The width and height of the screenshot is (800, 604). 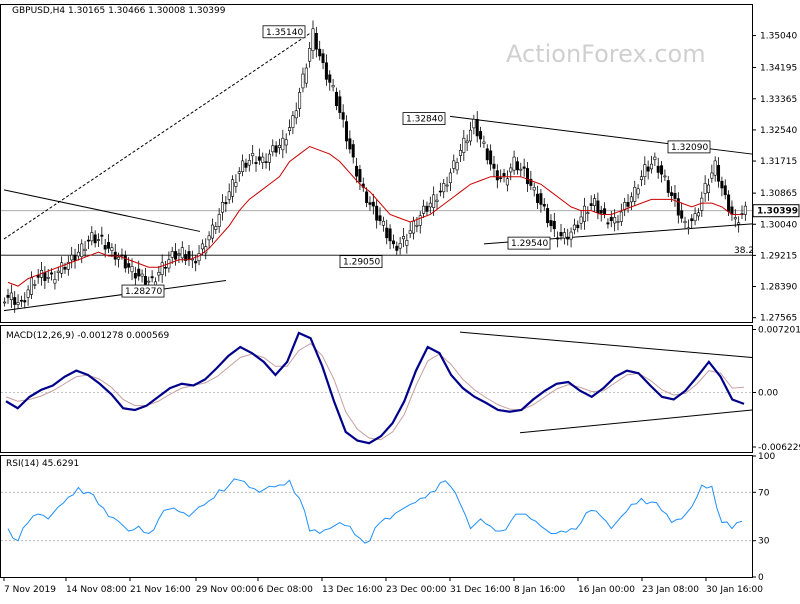 I want to click on annotation-label: 1.35140, so click(x=284, y=33).